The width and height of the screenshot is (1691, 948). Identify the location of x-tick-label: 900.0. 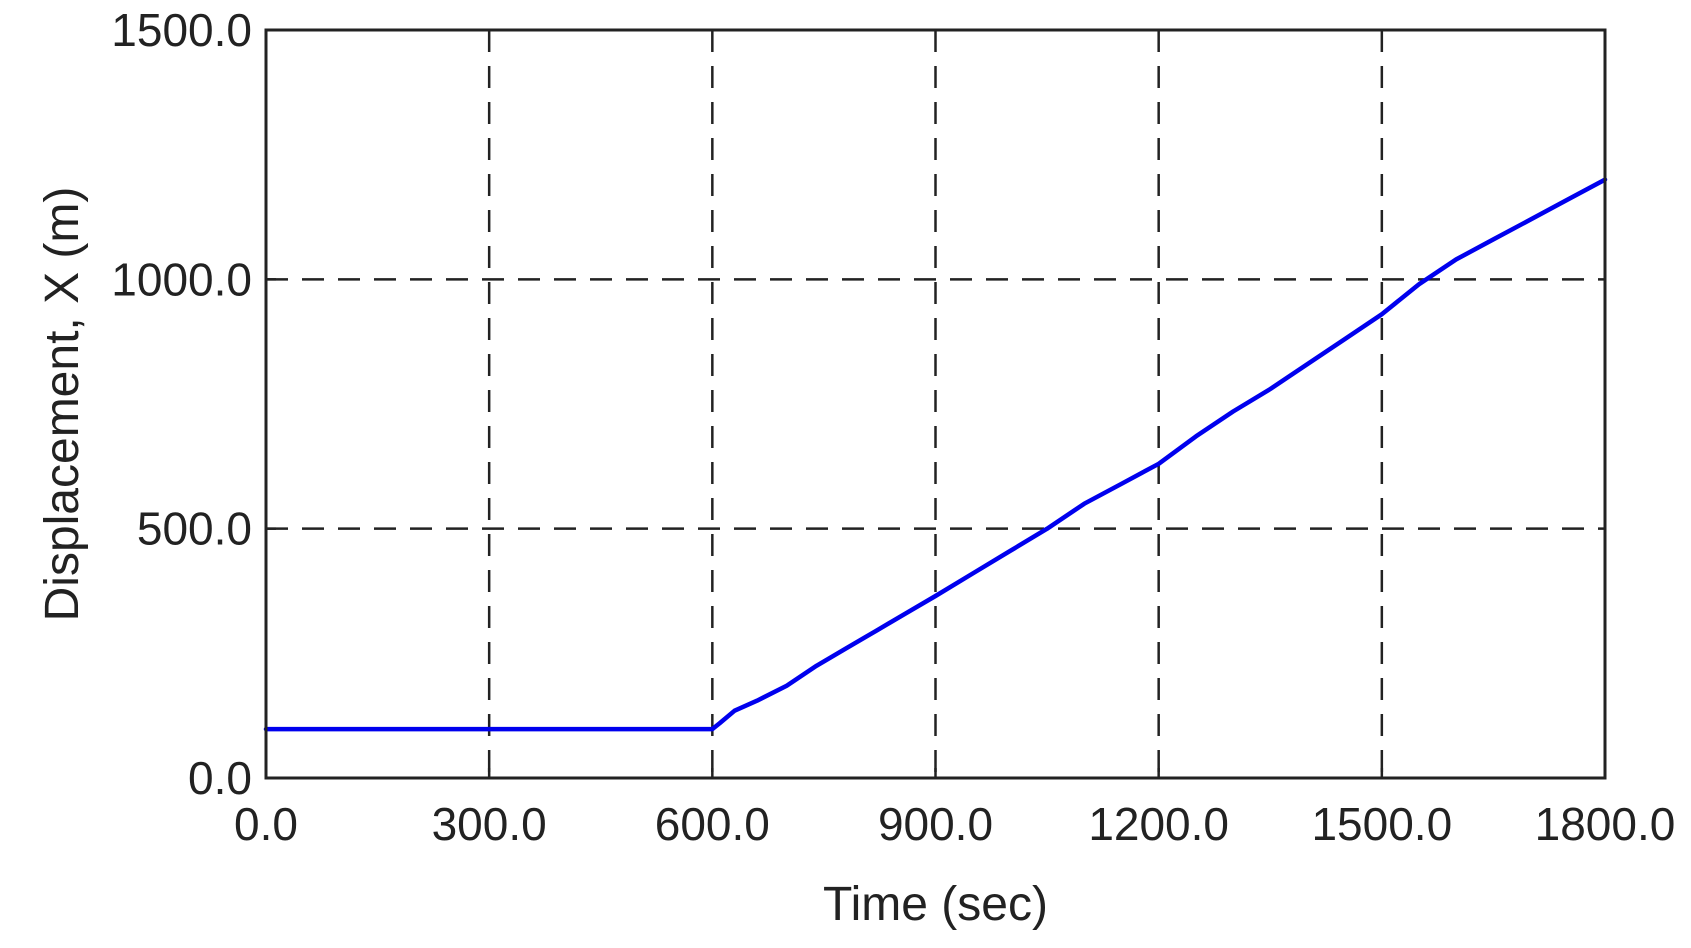
(935, 824).